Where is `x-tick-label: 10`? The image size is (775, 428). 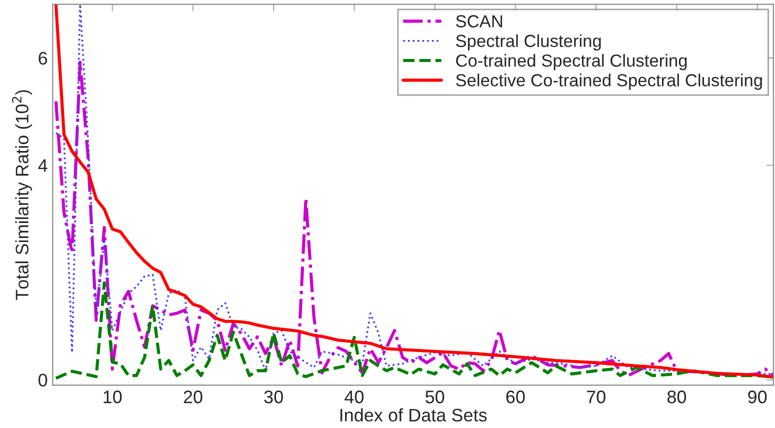 x-tick-label: 10 is located at coordinates (113, 397).